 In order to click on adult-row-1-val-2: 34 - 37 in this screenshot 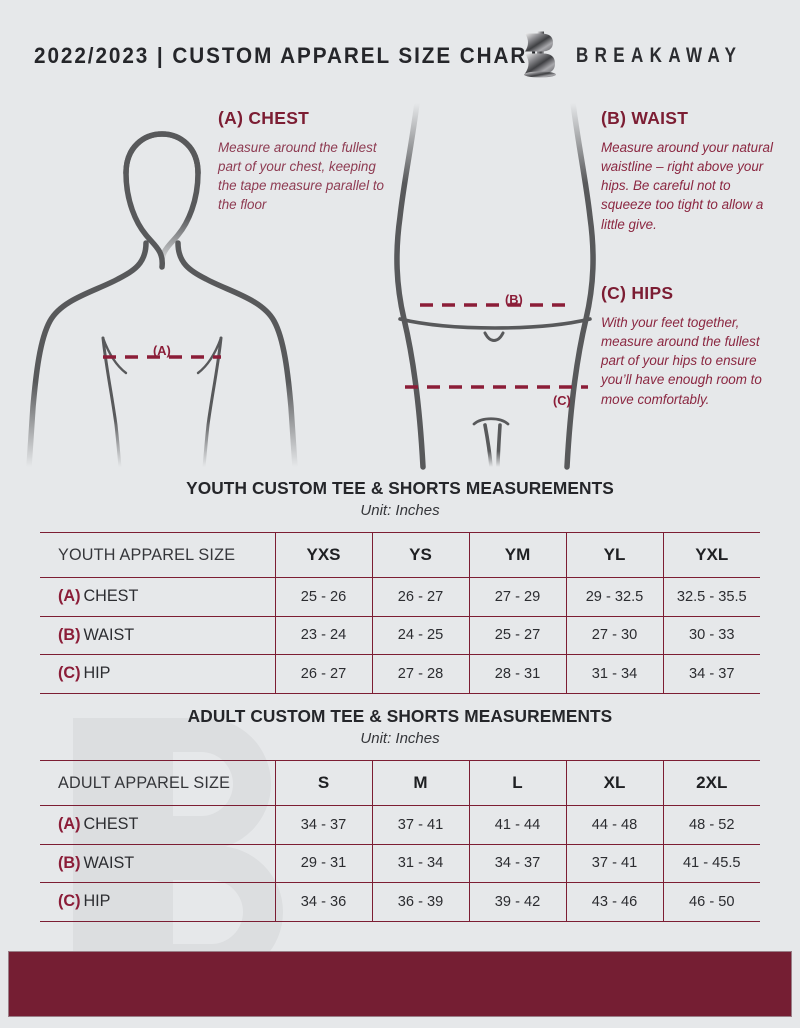, I will do `click(517, 863)`.